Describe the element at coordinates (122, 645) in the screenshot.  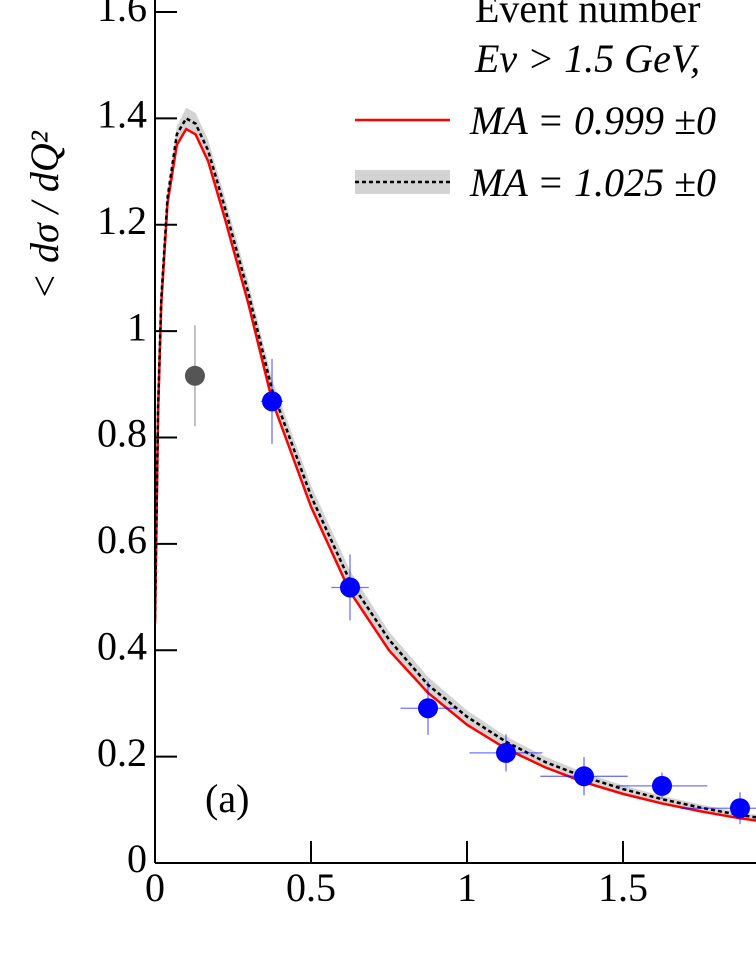
I see `y-tick-label: 0.4` at that location.